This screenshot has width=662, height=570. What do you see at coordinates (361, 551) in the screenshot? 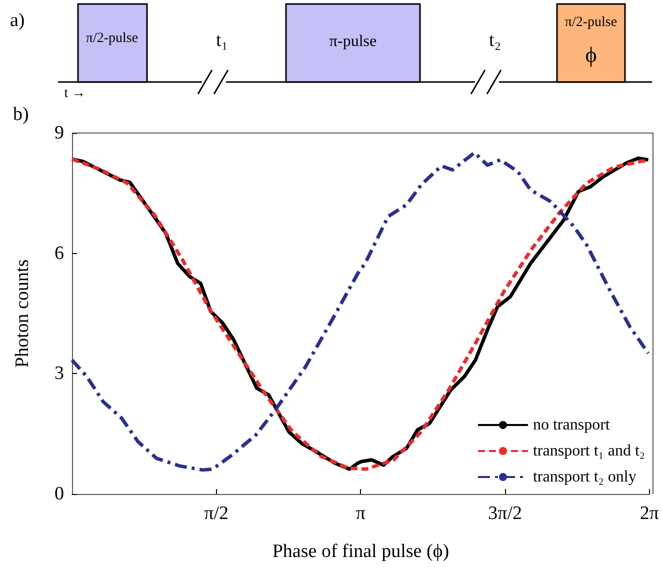
I see `x-axis-title: Phase of final pulse (ϕ)` at bounding box center [361, 551].